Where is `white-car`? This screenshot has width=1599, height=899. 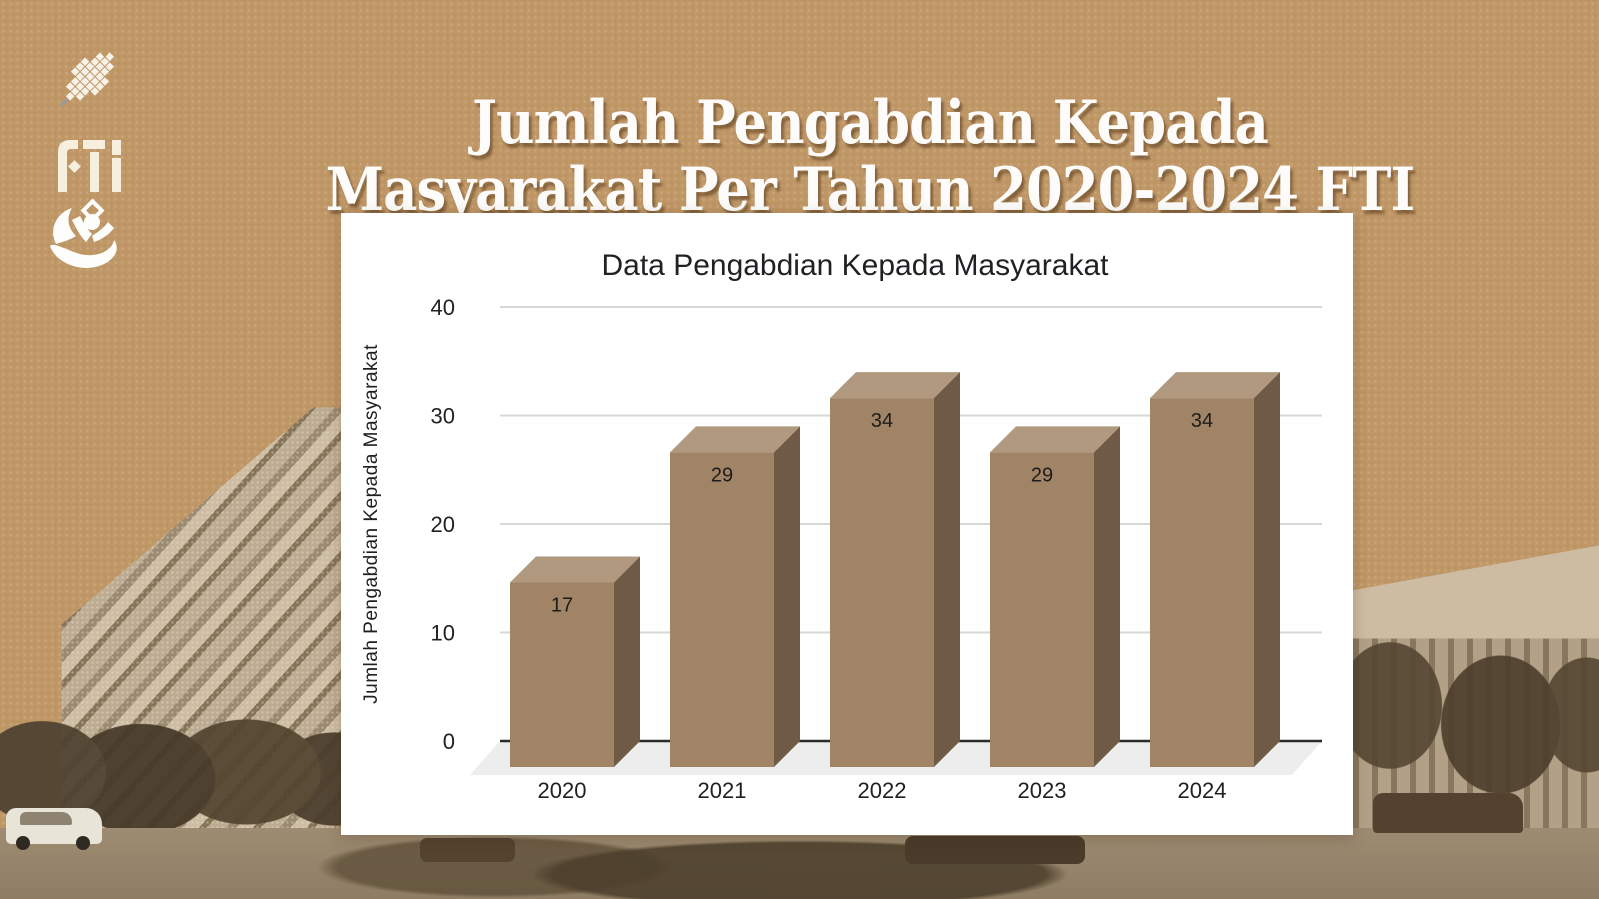
white-car is located at coordinates (54, 829).